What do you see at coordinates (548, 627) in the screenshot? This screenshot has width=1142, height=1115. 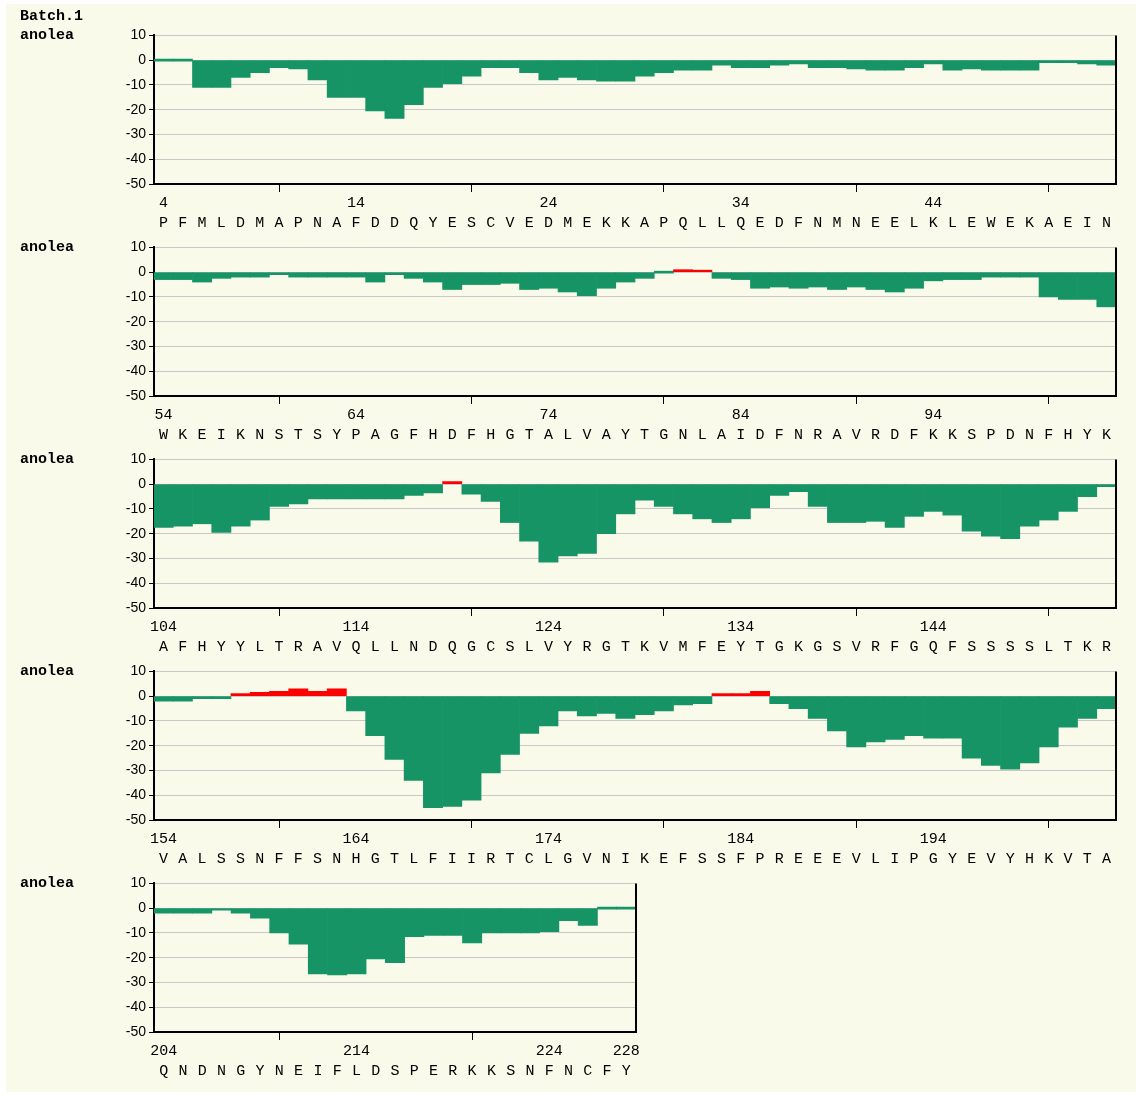 I see `x2-tick-label: 124` at bounding box center [548, 627].